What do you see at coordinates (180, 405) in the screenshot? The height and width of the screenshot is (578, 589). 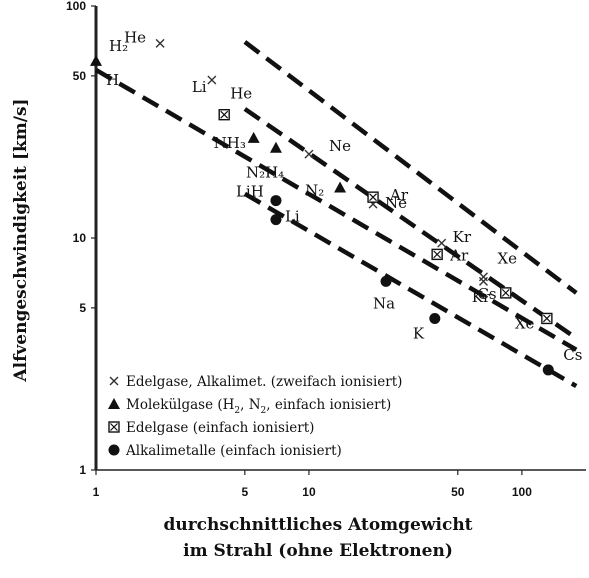 I see `legend-label-part: Molekülgase (H` at bounding box center [180, 405].